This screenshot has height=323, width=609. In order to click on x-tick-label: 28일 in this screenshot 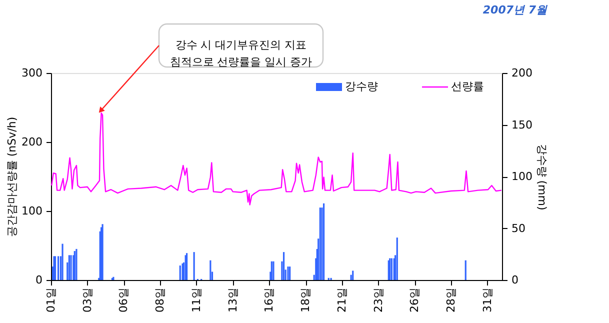, I will do `click(451, 300)`.